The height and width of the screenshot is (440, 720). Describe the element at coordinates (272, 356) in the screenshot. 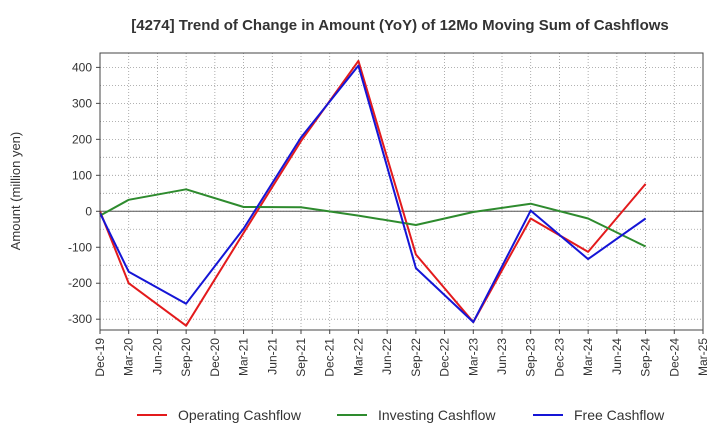

I see `x-tick-label: Jun-21` at that location.